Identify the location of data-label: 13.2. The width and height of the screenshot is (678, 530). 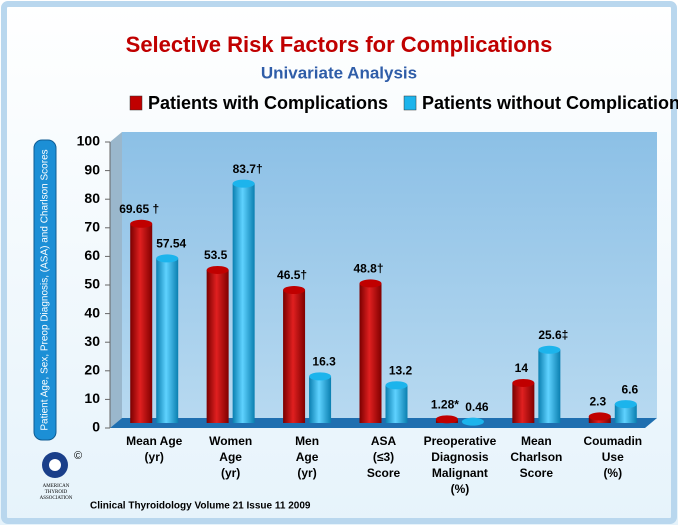
(401, 370).